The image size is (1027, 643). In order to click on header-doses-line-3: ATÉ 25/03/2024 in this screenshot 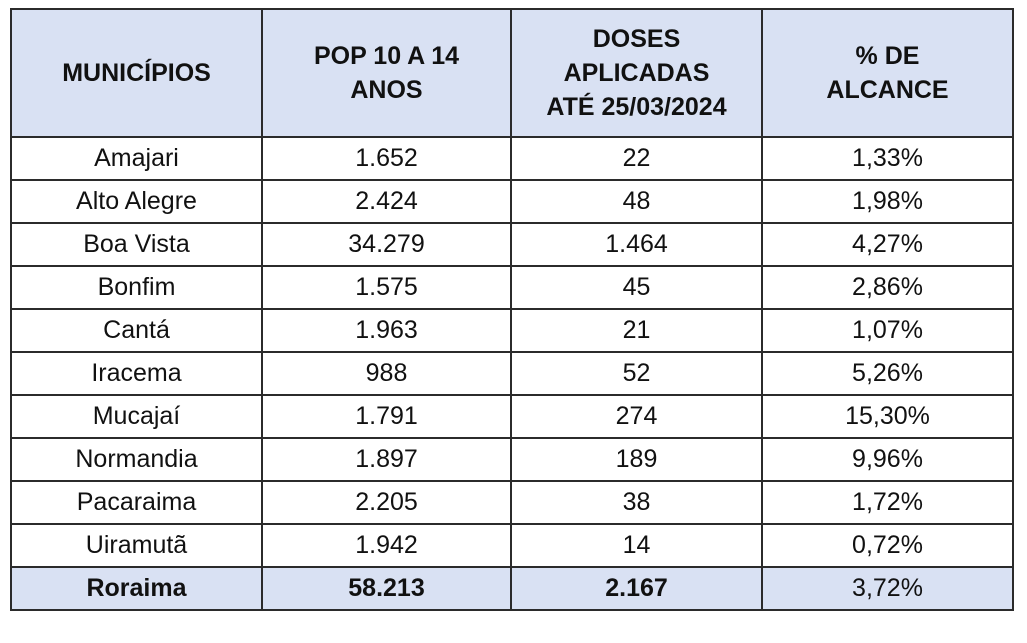, I will do `click(636, 107)`.